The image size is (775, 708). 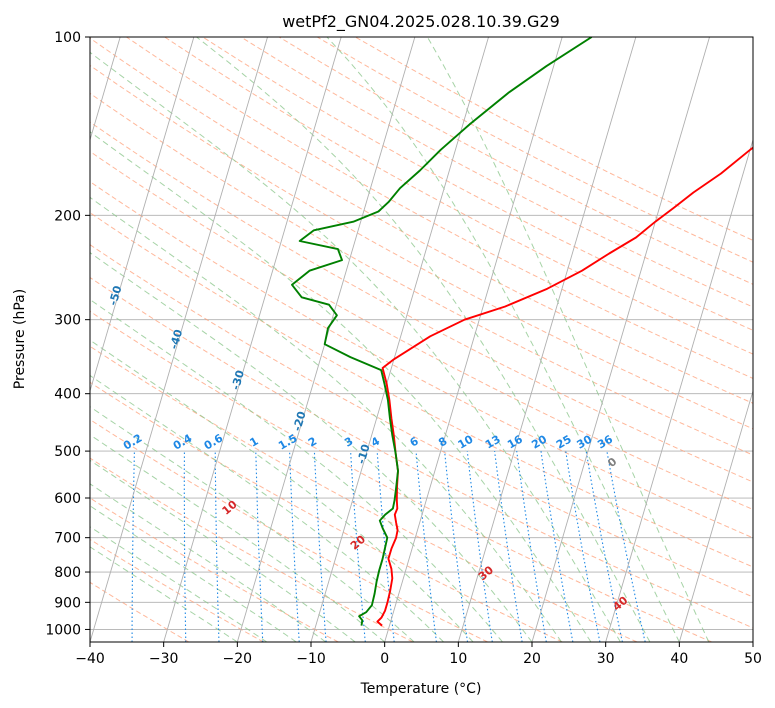 What do you see at coordinates (67, 395) in the screenshot?
I see `y-tick-label: 400` at bounding box center [67, 395].